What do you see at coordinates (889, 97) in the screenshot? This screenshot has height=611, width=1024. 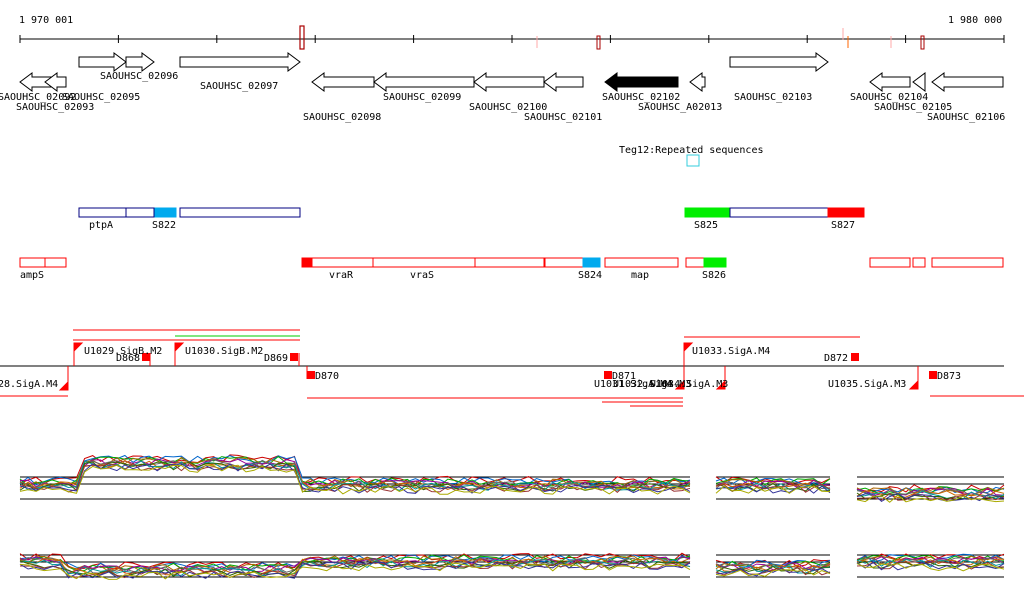 I see `gene-label: SAOUHSC_02104` at bounding box center [889, 97].